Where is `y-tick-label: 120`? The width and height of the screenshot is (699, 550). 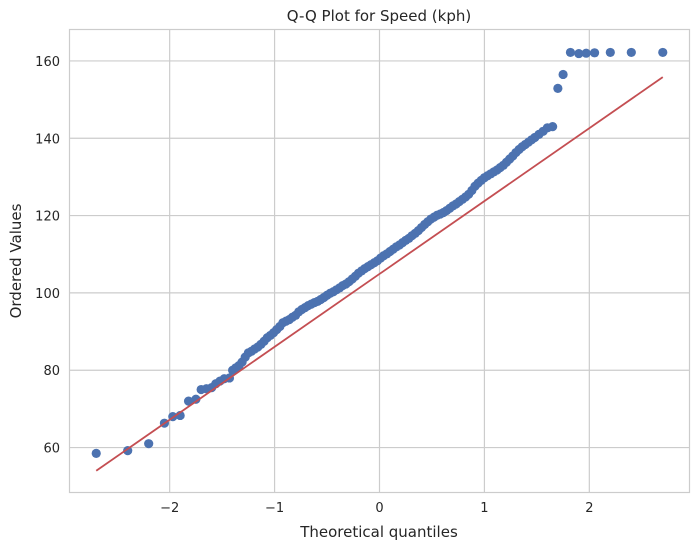
y-tick-label: 120 is located at coordinates (47, 217).